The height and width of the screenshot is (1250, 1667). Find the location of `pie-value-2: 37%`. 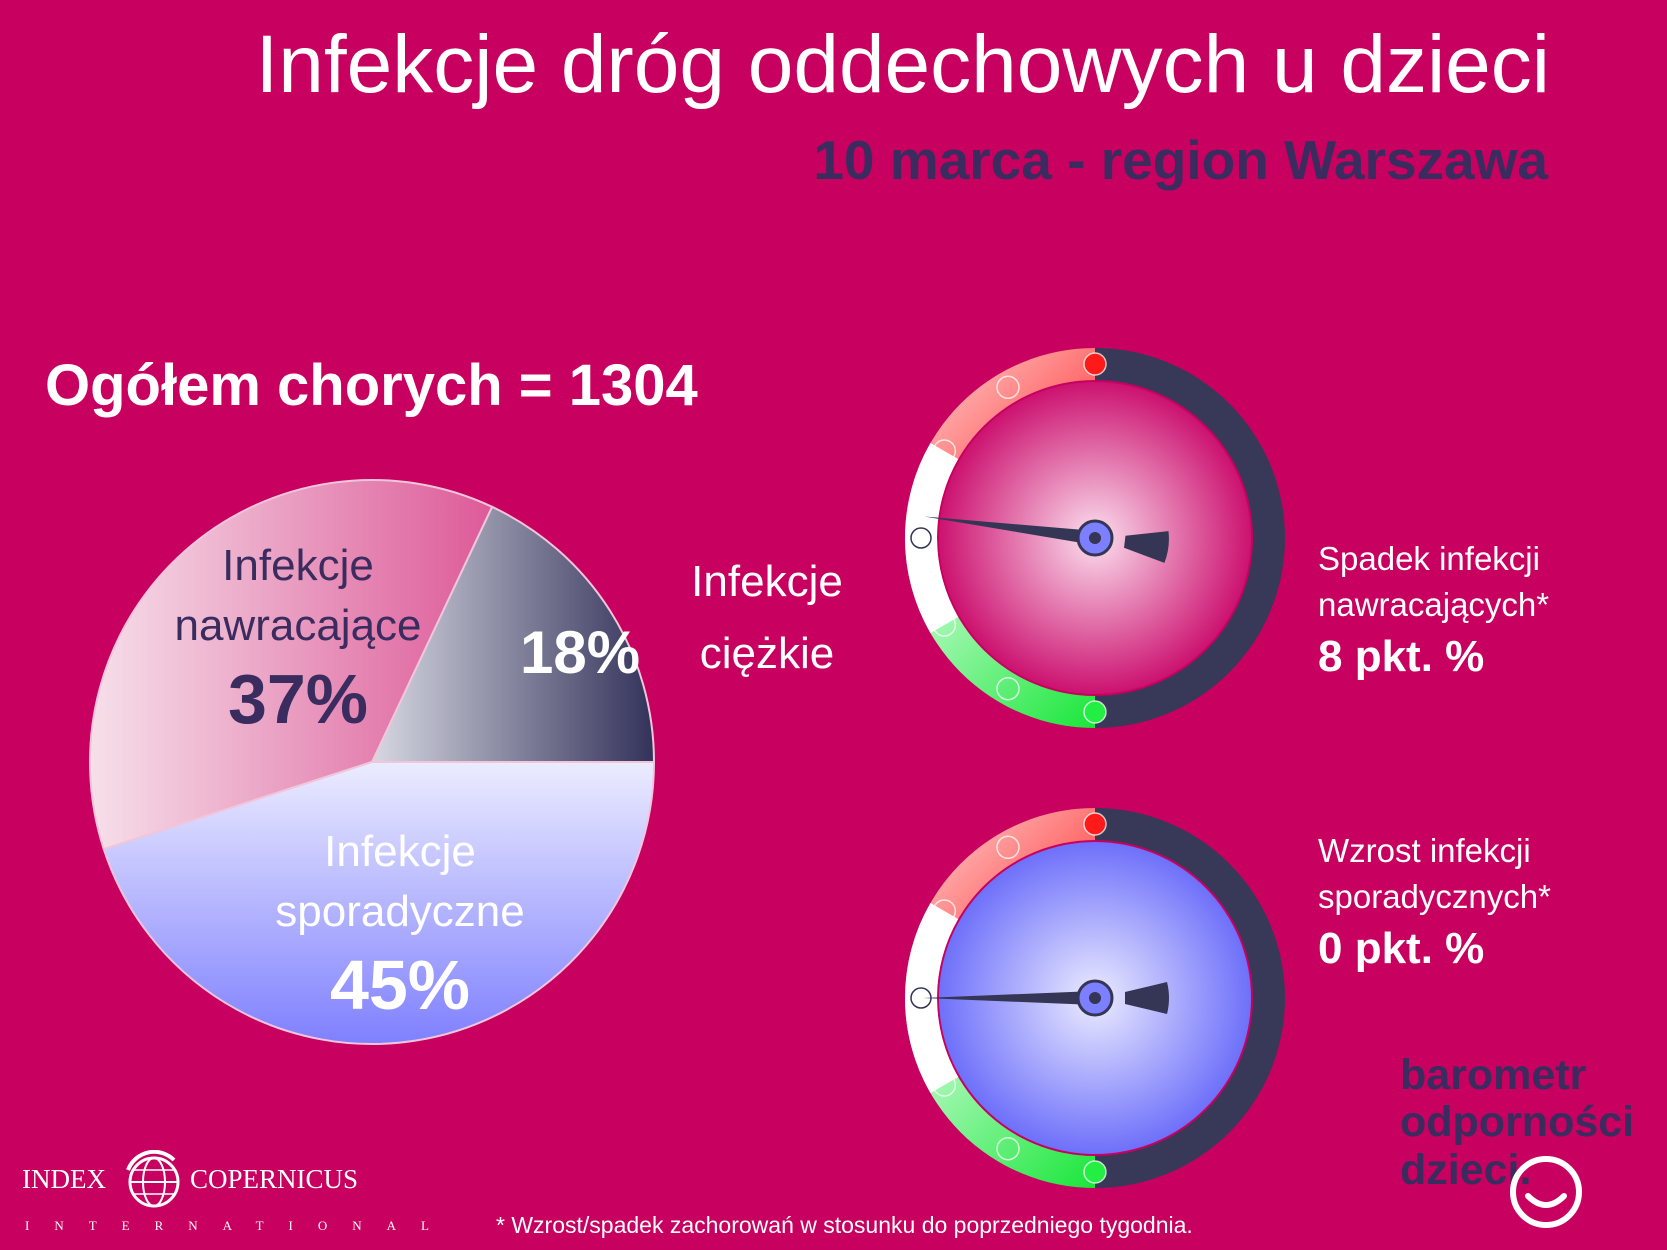

pie-value-2: 37% is located at coordinates (298, 699).